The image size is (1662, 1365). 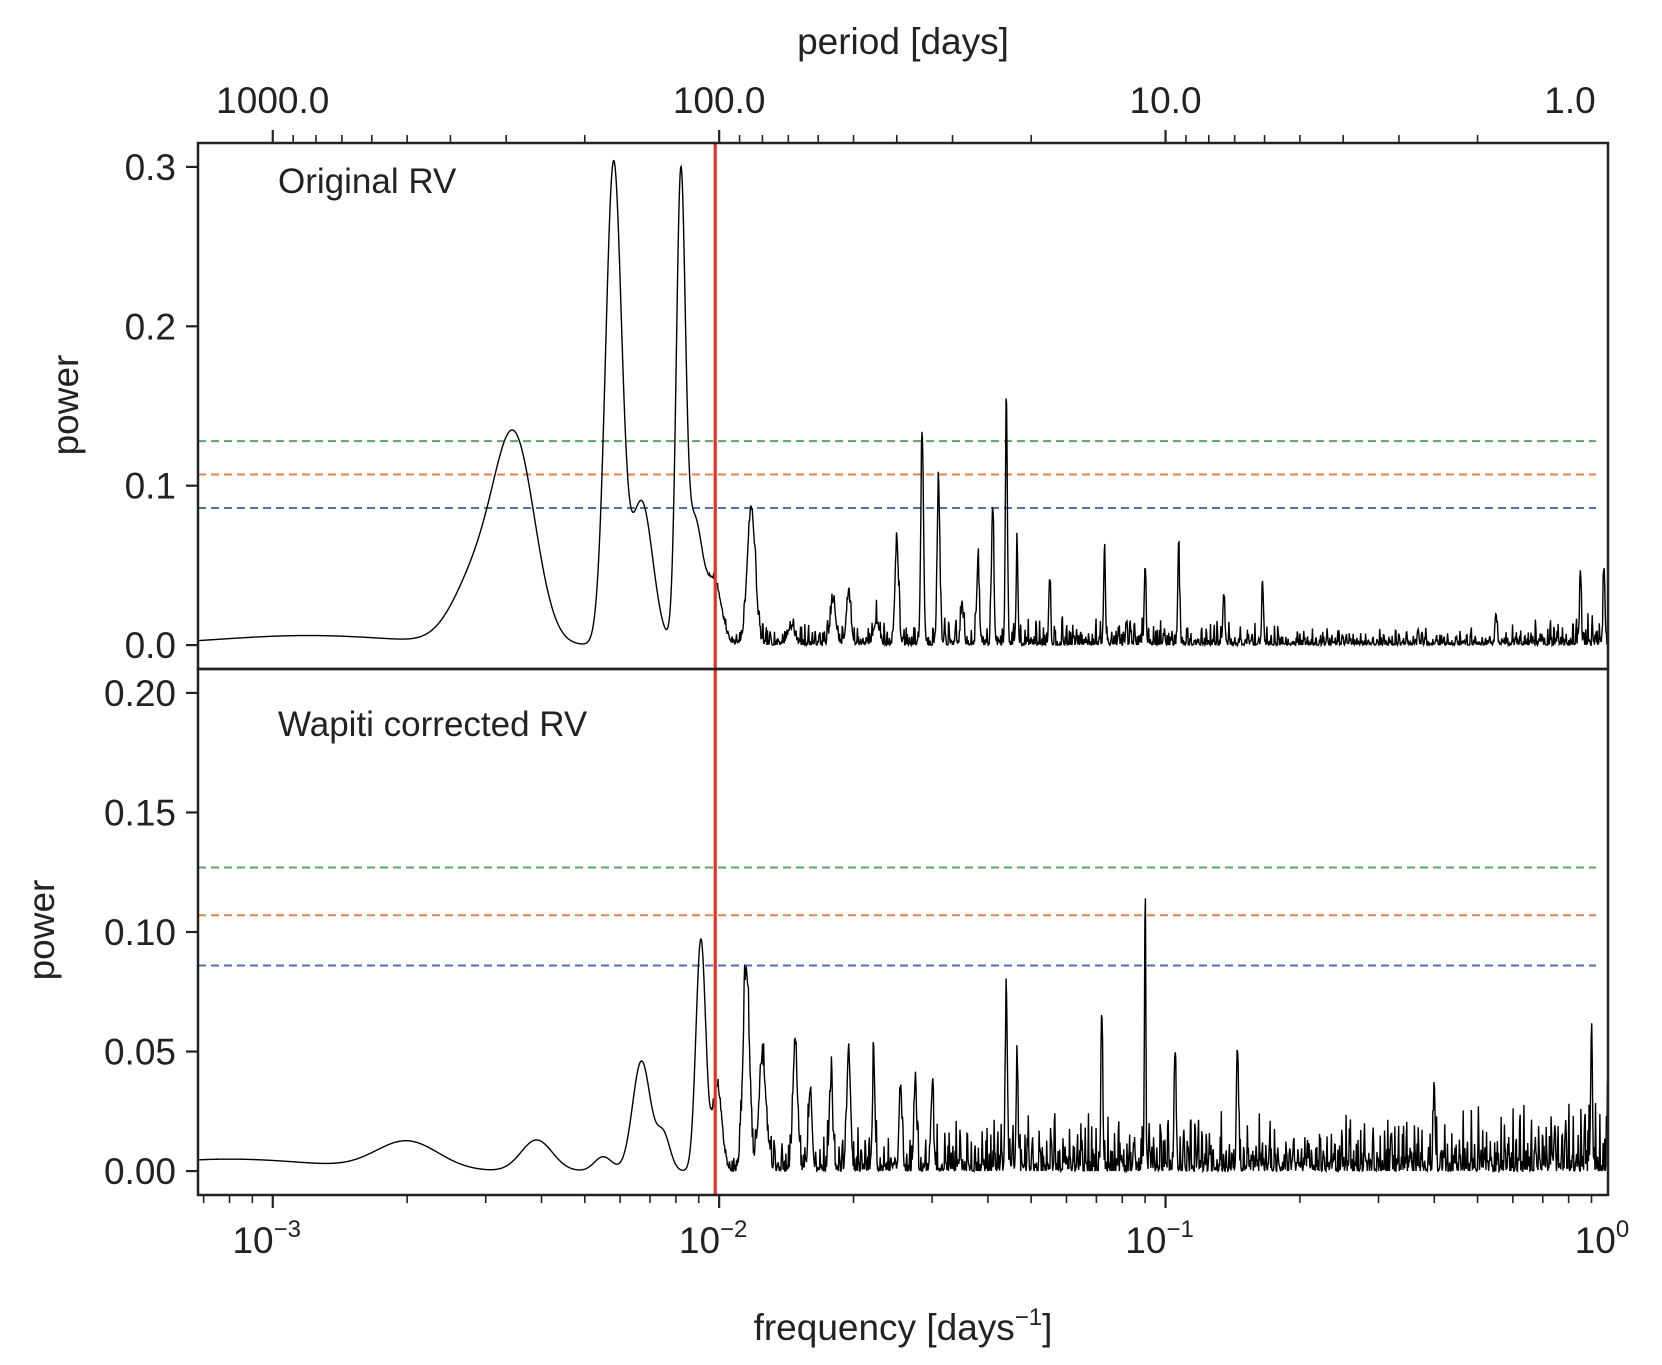 I want to click on x-axis-label: frequency [days−1], so click(x=903, y=1326).